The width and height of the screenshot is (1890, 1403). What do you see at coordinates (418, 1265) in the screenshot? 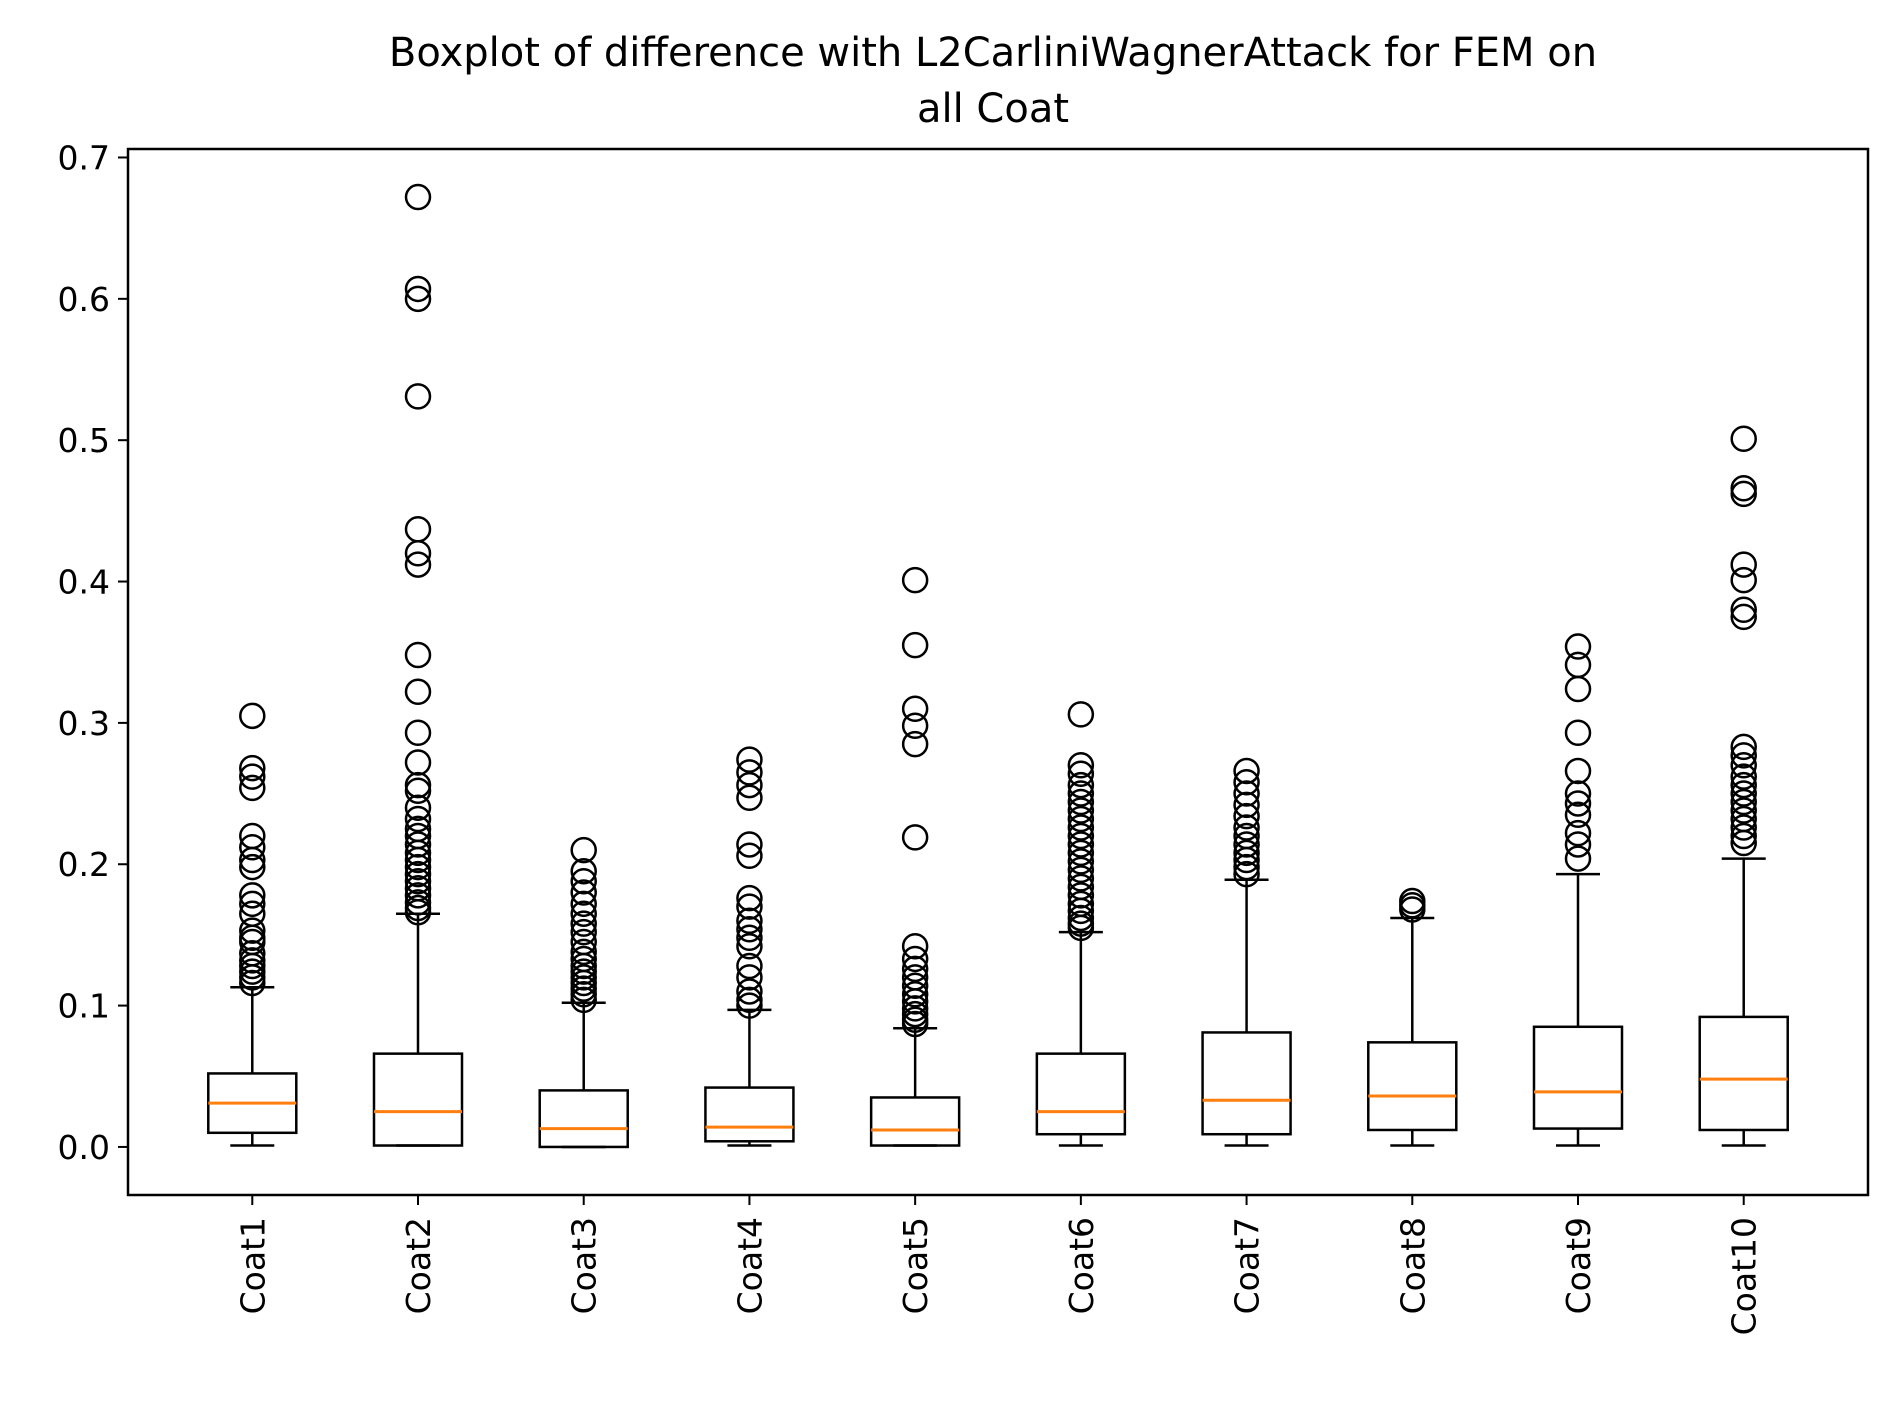
I see `x-tick-label-coat2: Coat2` at bounding box center [418, 1265].